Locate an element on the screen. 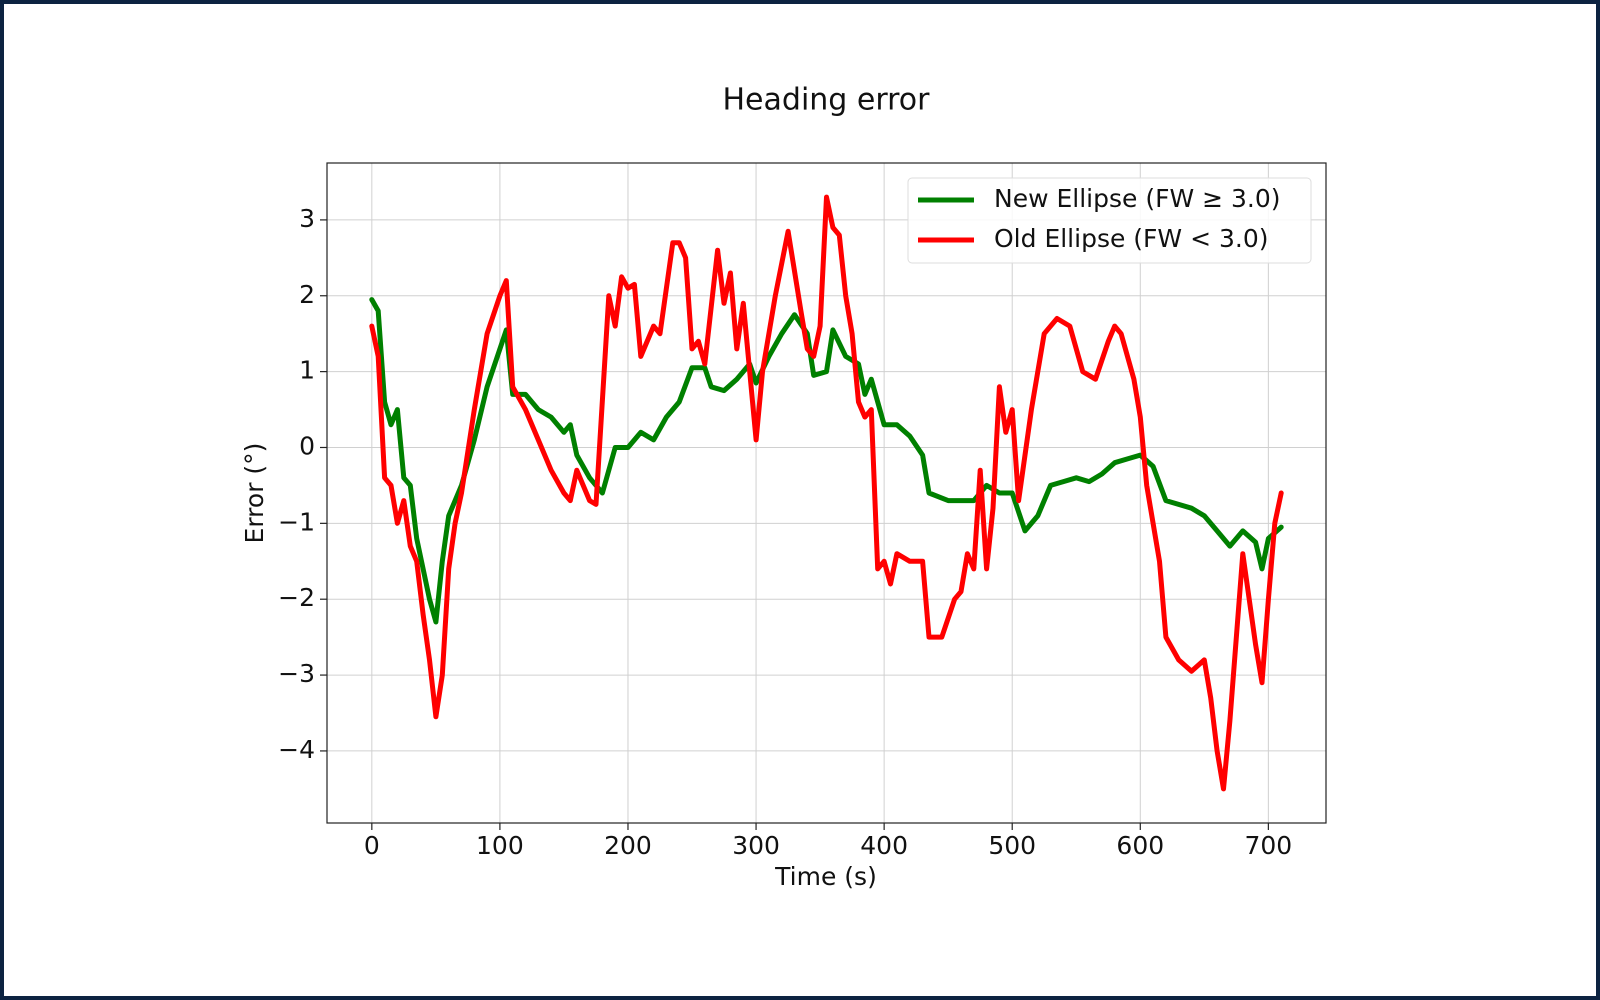  x-tick-label: 100 is located at coordinates (500, 845).